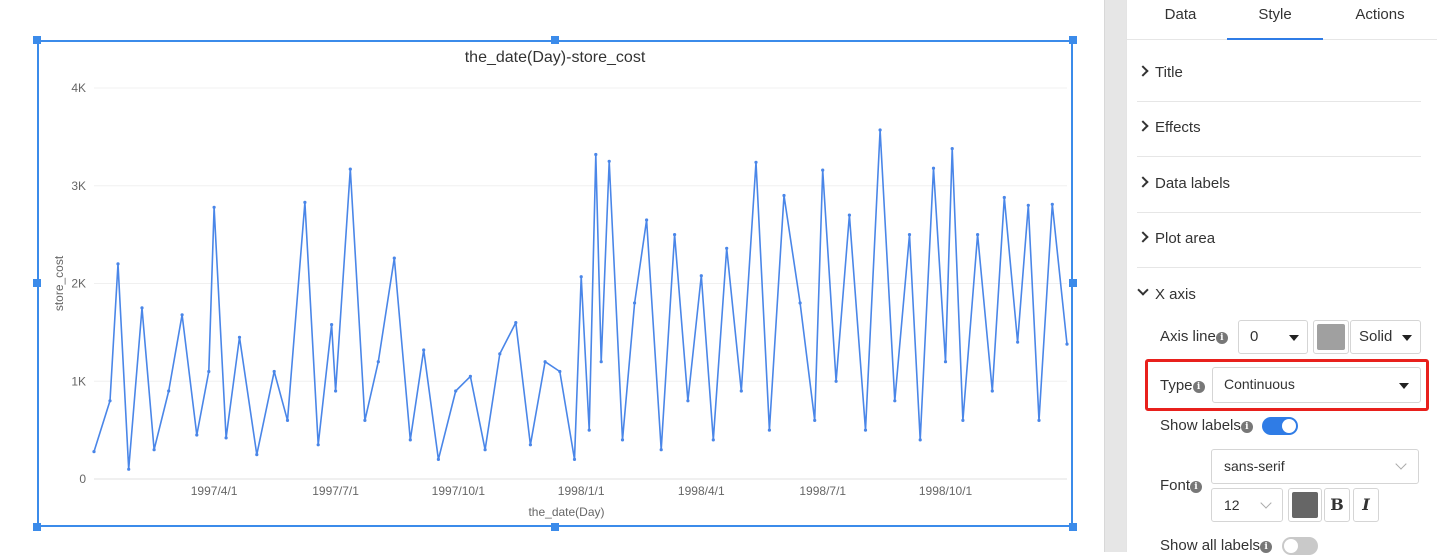 Image resolution: width=1441 pixels, height=555 pixels. What do you see at coordinates (1279, 240) in the screenshot?
I see `section-plot-area: Plot area` at bounding box center [1279, 240].